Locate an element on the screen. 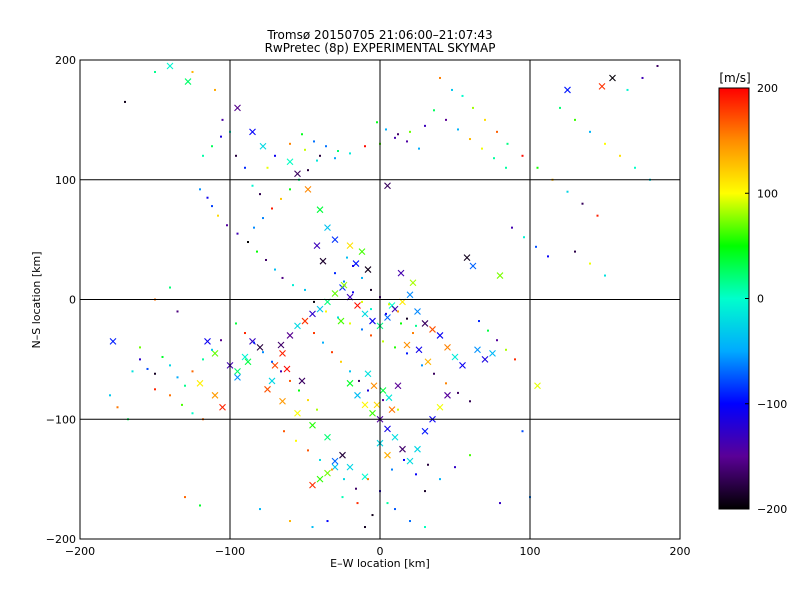 The height and width of the screenshot is (600, 800). colorbar-tick-label: 200 is located at coordinates (767, 88).